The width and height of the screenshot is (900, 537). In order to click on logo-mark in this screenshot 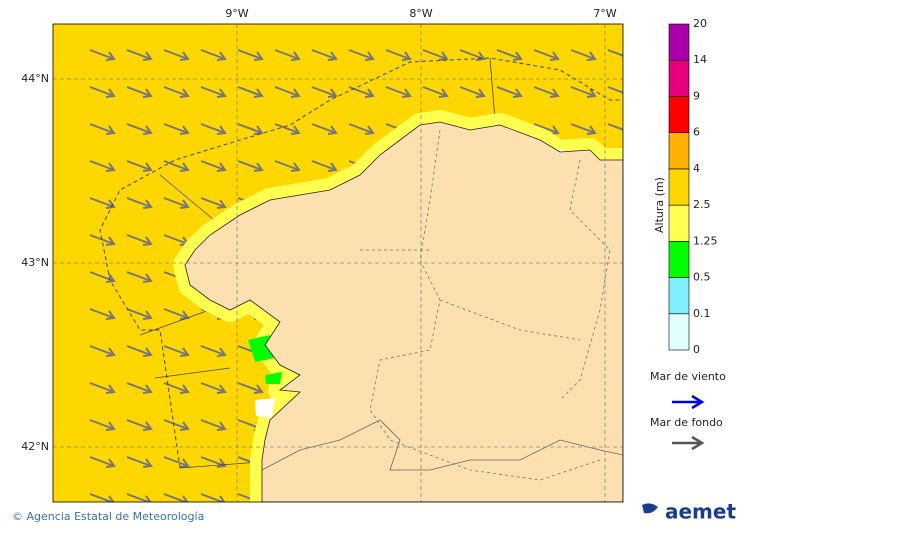, I will do `click(650, 508)`.